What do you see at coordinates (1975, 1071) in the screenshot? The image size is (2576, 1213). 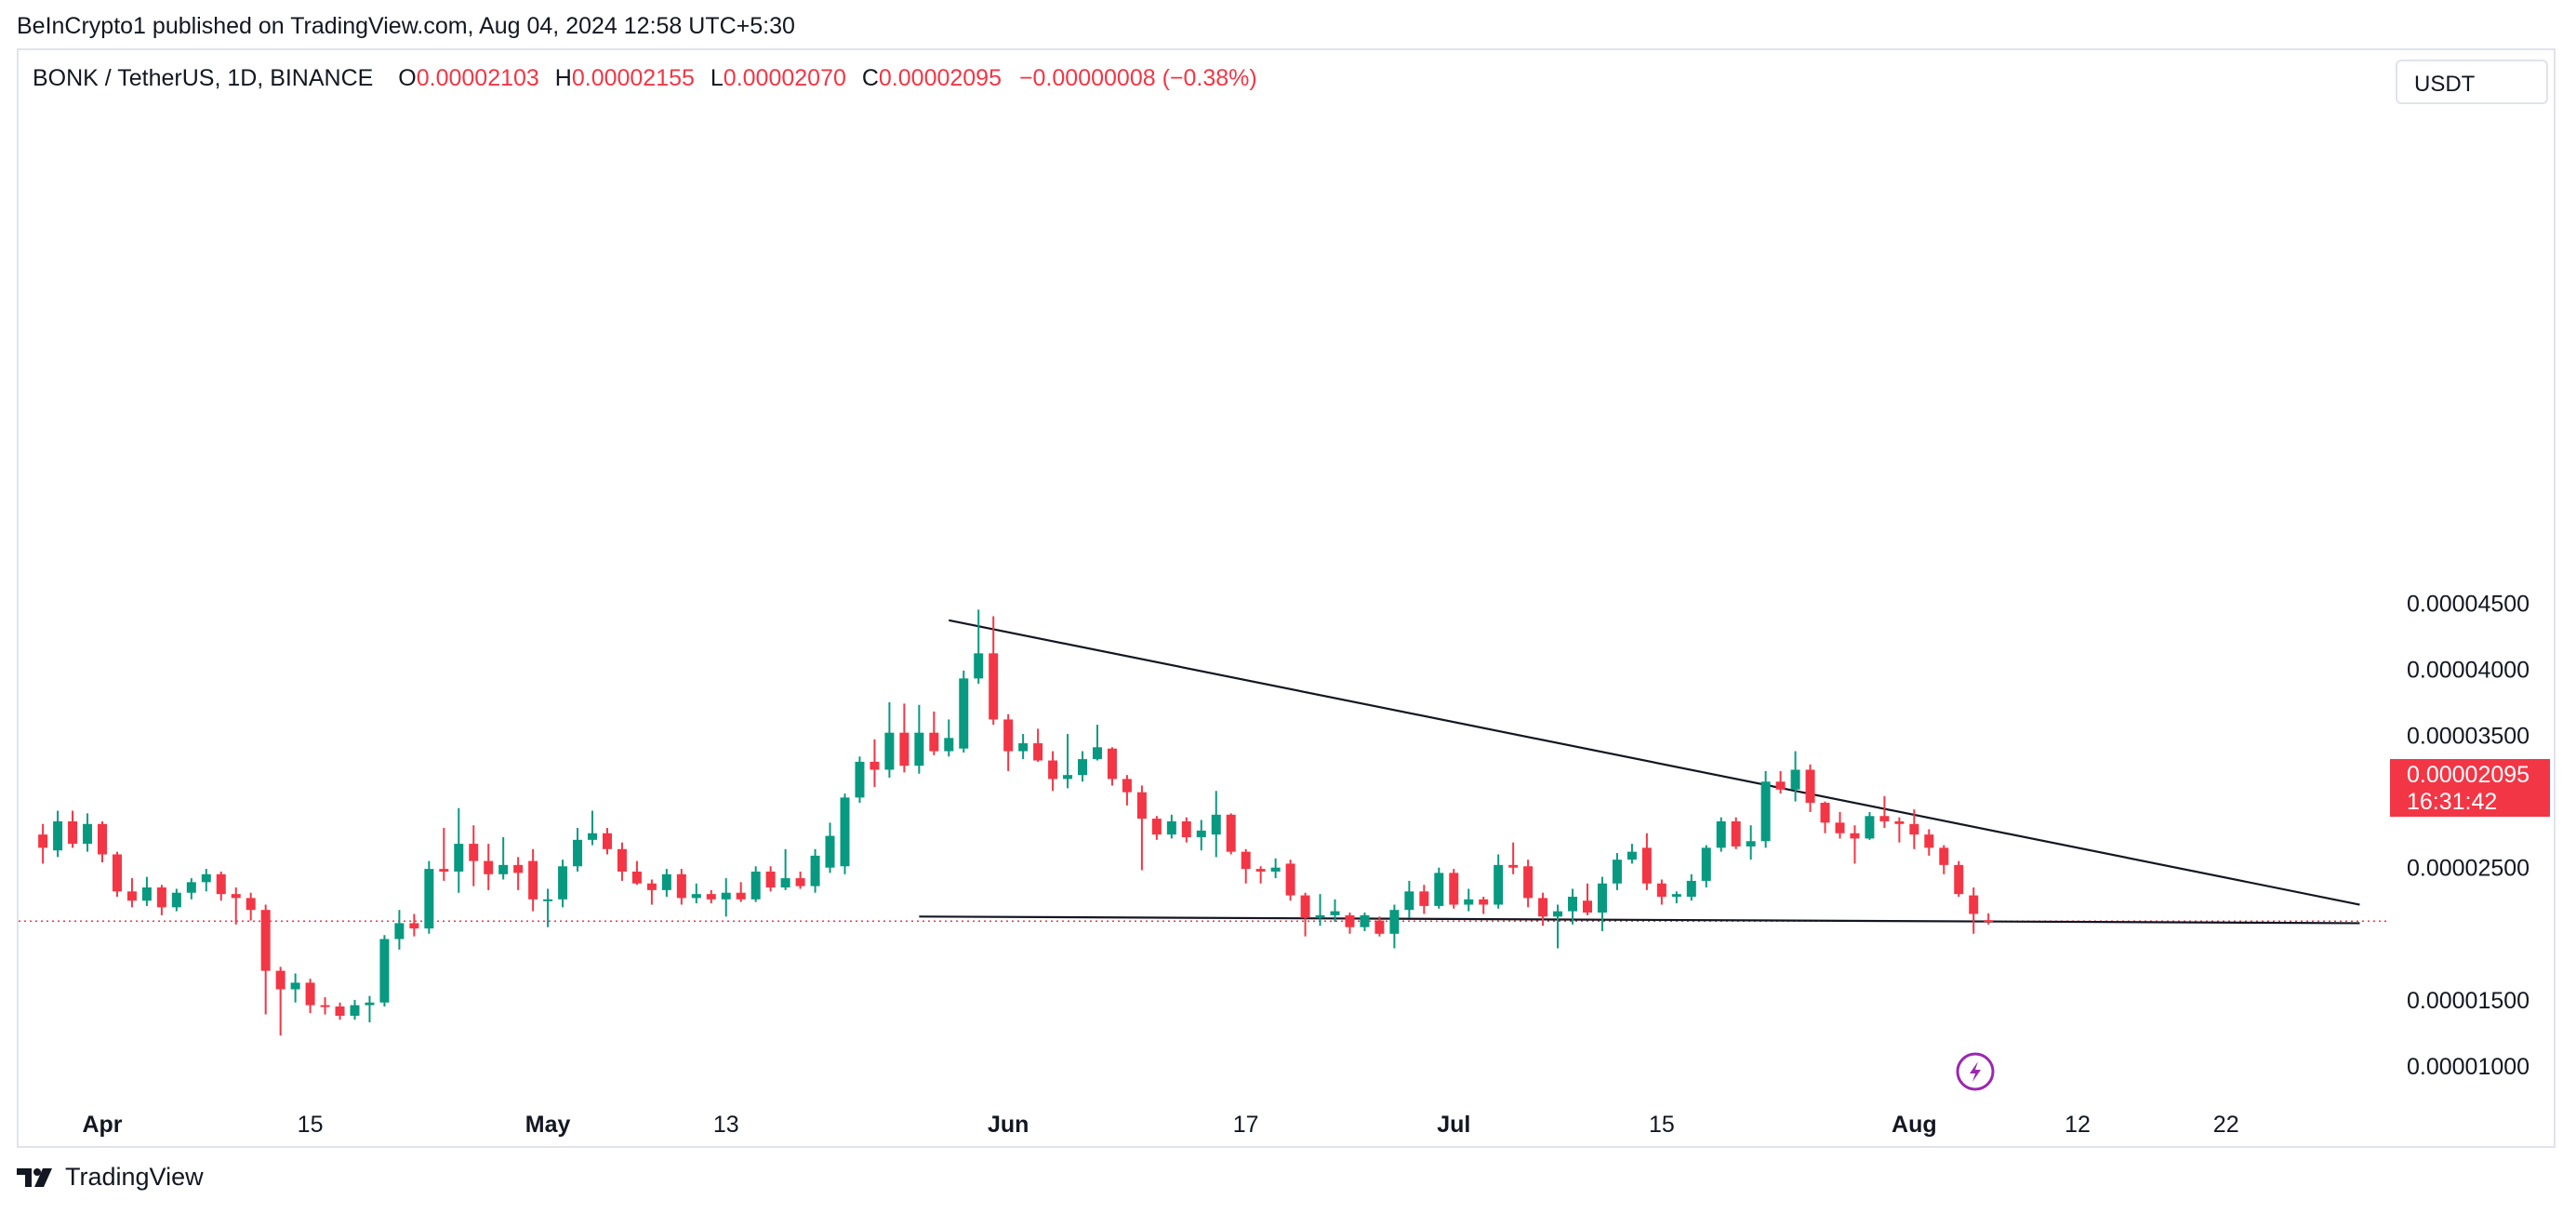 I see `lightning-icon` at bounding box center [1975, 1071].